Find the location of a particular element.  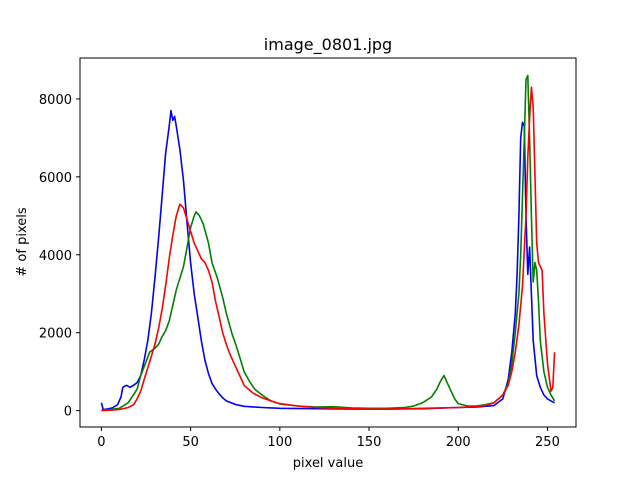

y-tick-label: 2000 is located at coordinates (55, 334).